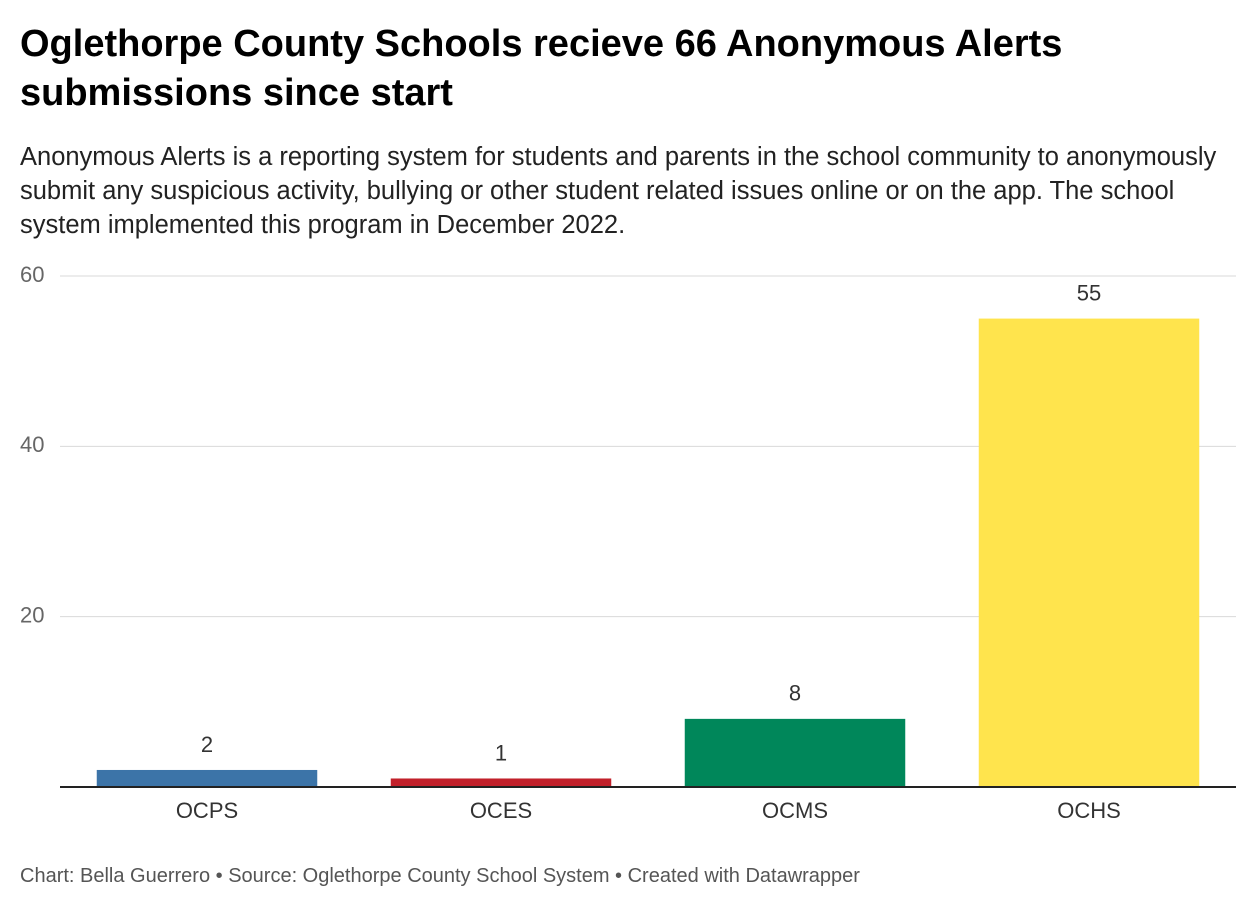 Image resolution: width=1256 pixels, height=912 pixels. Describe the element at coordinates (1089, 810) in the screenshot. I see `x-tick-label: OCHS` at that location.